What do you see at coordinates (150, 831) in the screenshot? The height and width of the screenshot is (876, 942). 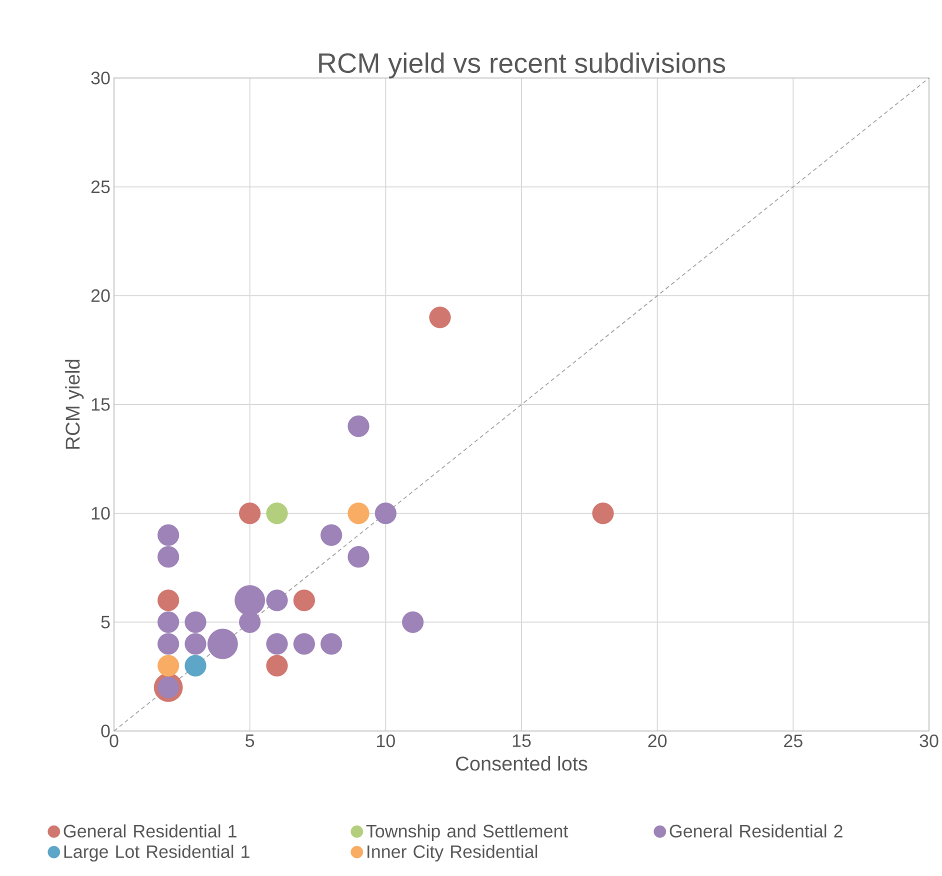 I see `legend-label: General Residential 1` at bounding box center [150, 831].